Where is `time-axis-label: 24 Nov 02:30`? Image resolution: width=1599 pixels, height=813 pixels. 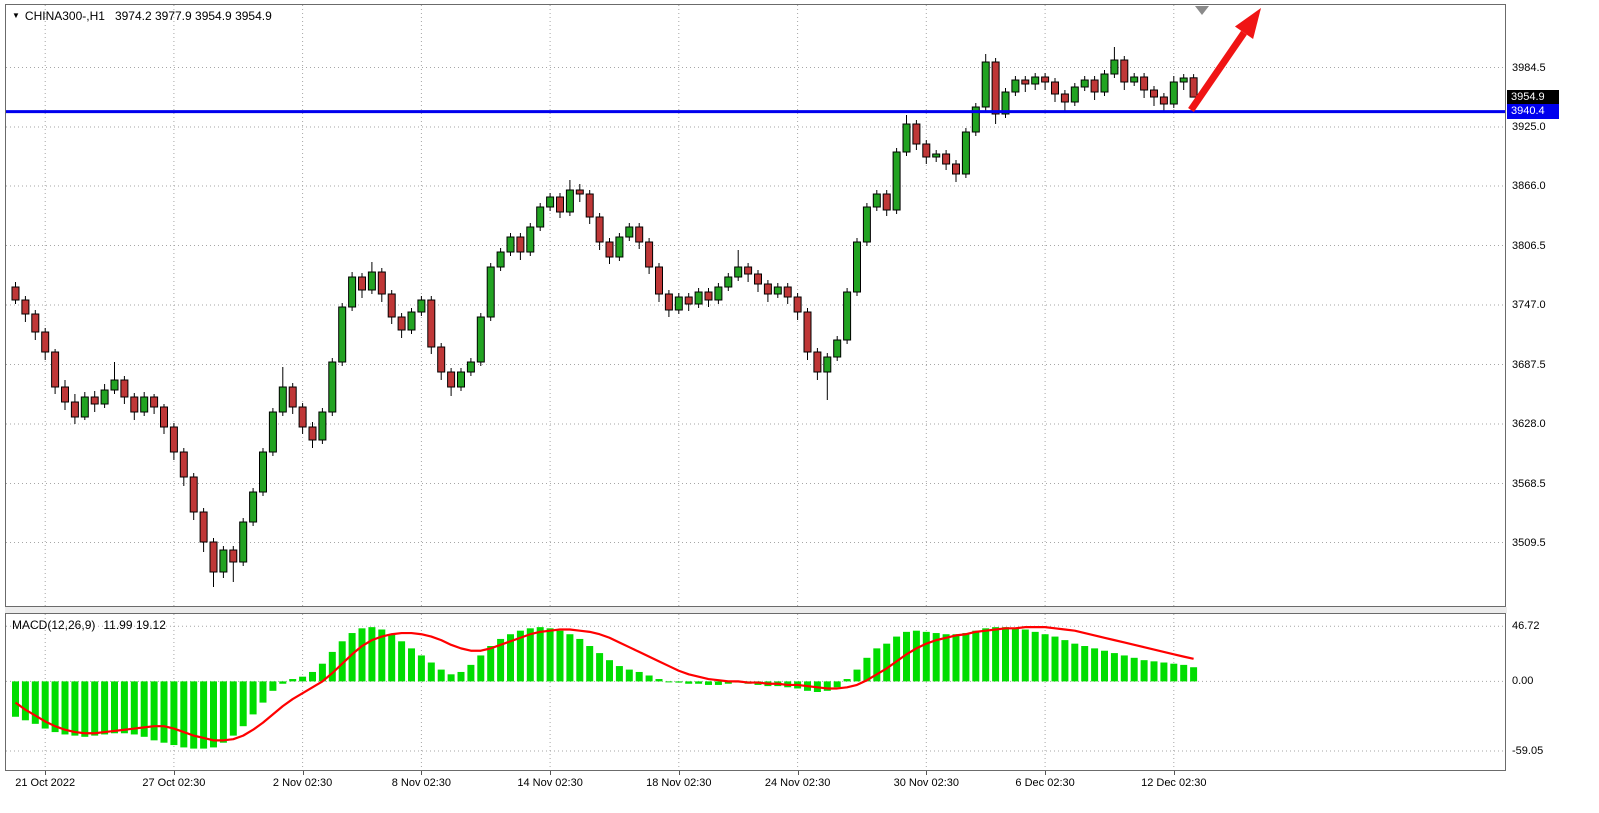 time-axis-label: 24 Nov 02:30 is located at coordinates (797, 783).